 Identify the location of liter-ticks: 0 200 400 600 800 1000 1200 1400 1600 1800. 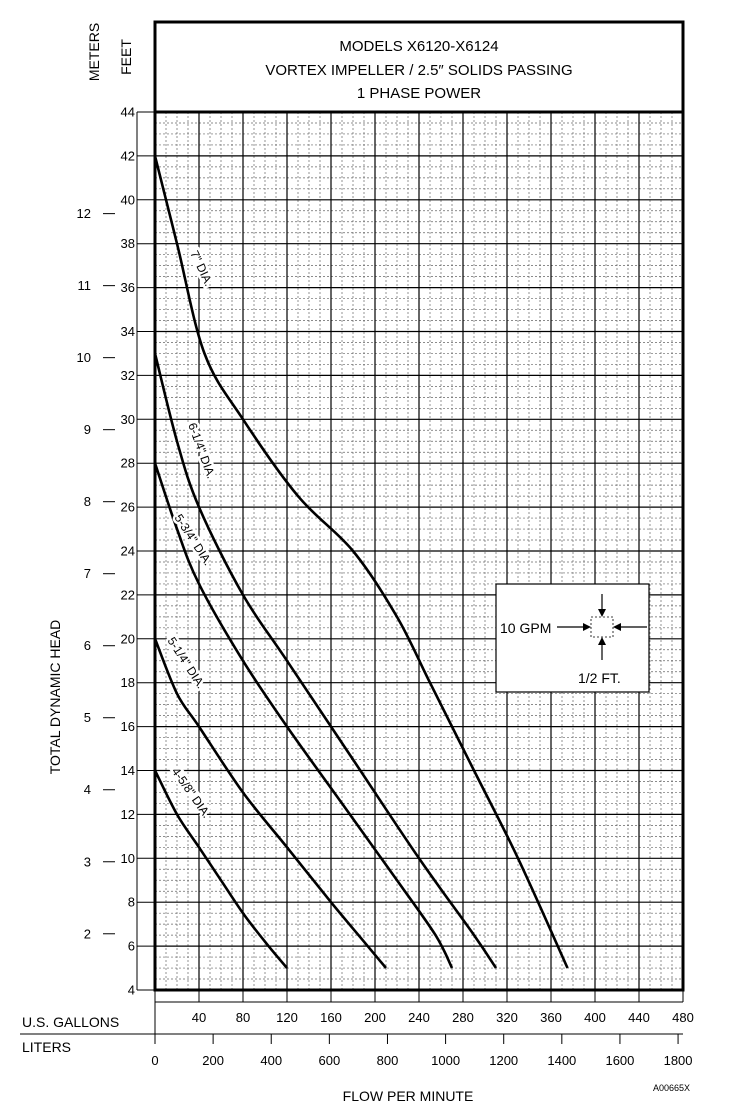
(422, 1051).